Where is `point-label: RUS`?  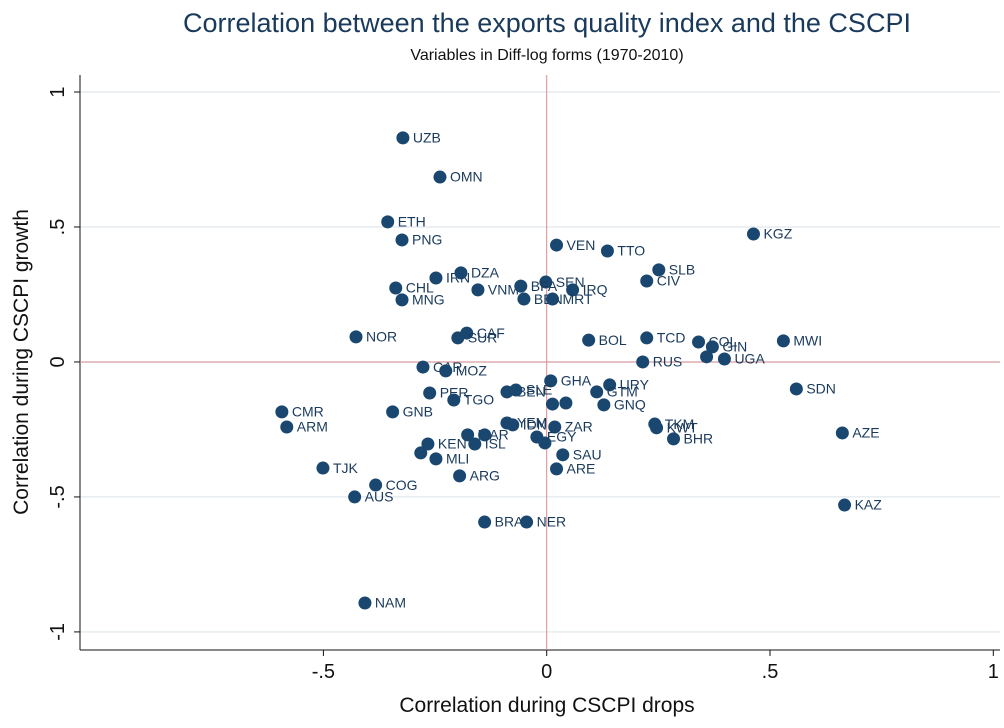 point-label: RUS is located at coordinates (668, 362).